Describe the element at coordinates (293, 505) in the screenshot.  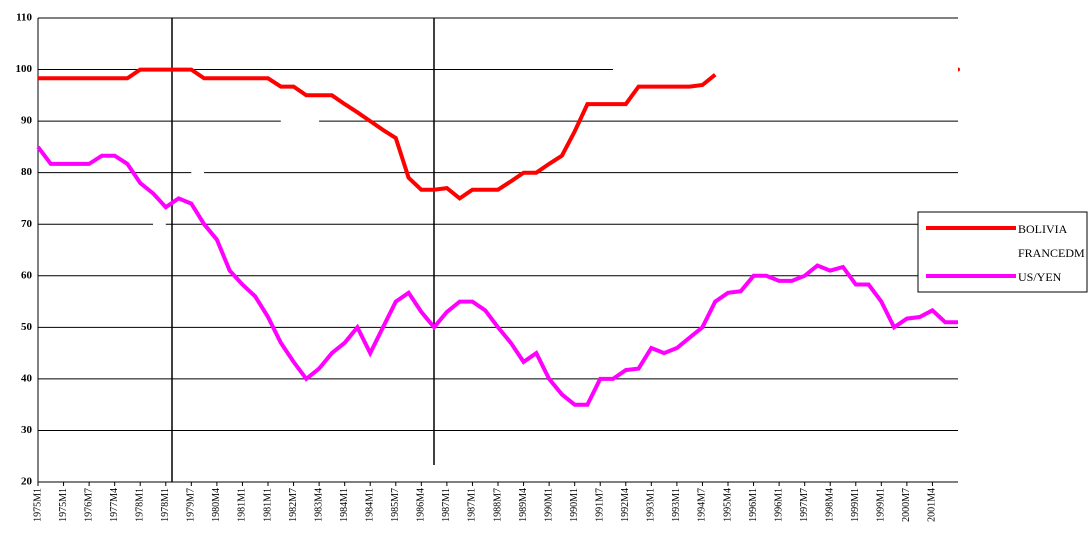
I see `x-tick-label: 1982M7` at that location.